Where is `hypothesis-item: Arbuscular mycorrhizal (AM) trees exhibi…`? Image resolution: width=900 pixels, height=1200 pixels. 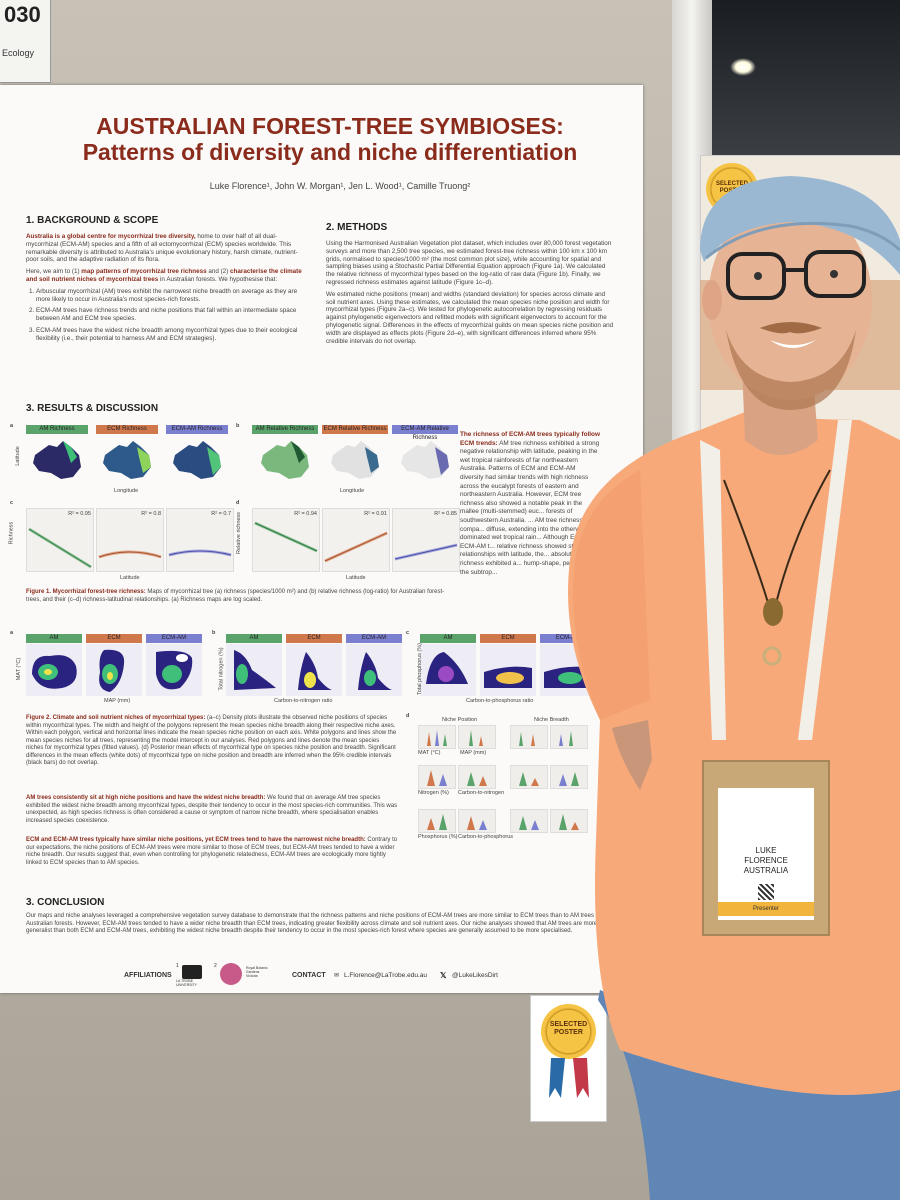
hypothesis-item: Arbuscular mycorrhizal (AM) trees exhibi… is located at coordinates (172, 296).